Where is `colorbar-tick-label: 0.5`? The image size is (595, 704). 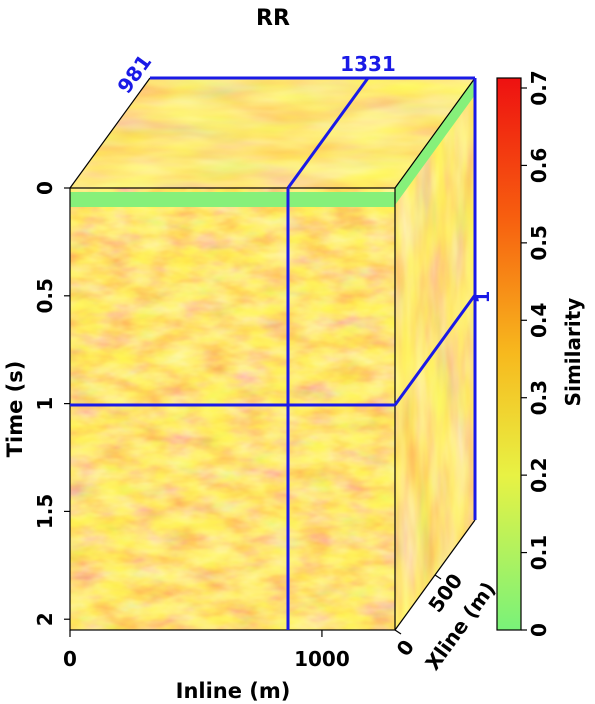 colorbar-tick-label: 0.5 is located at coordinates (539, 242).